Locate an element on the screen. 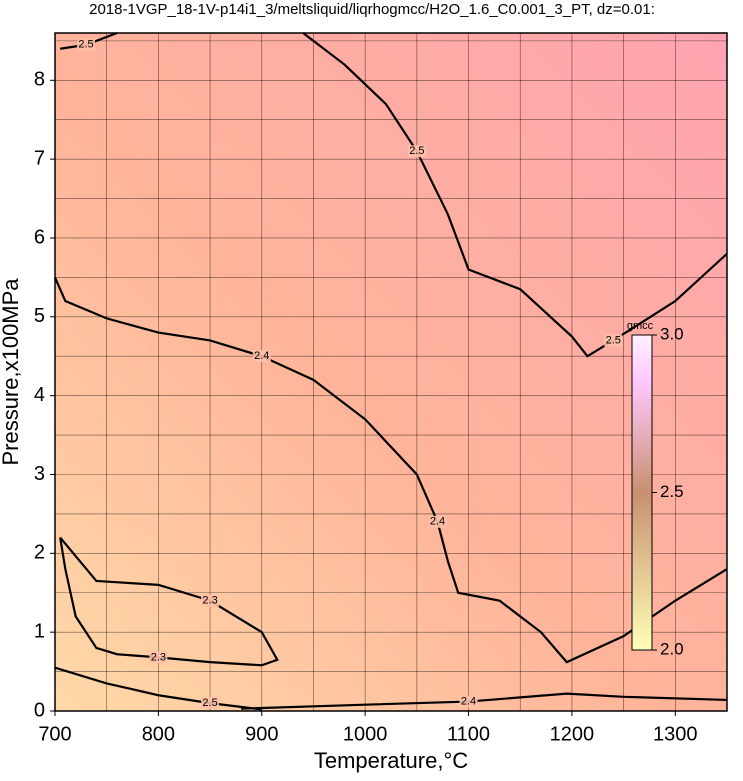 This screenshot has height=781, width=743. y-tick-label: 8 is located at coordinates (39, 80).